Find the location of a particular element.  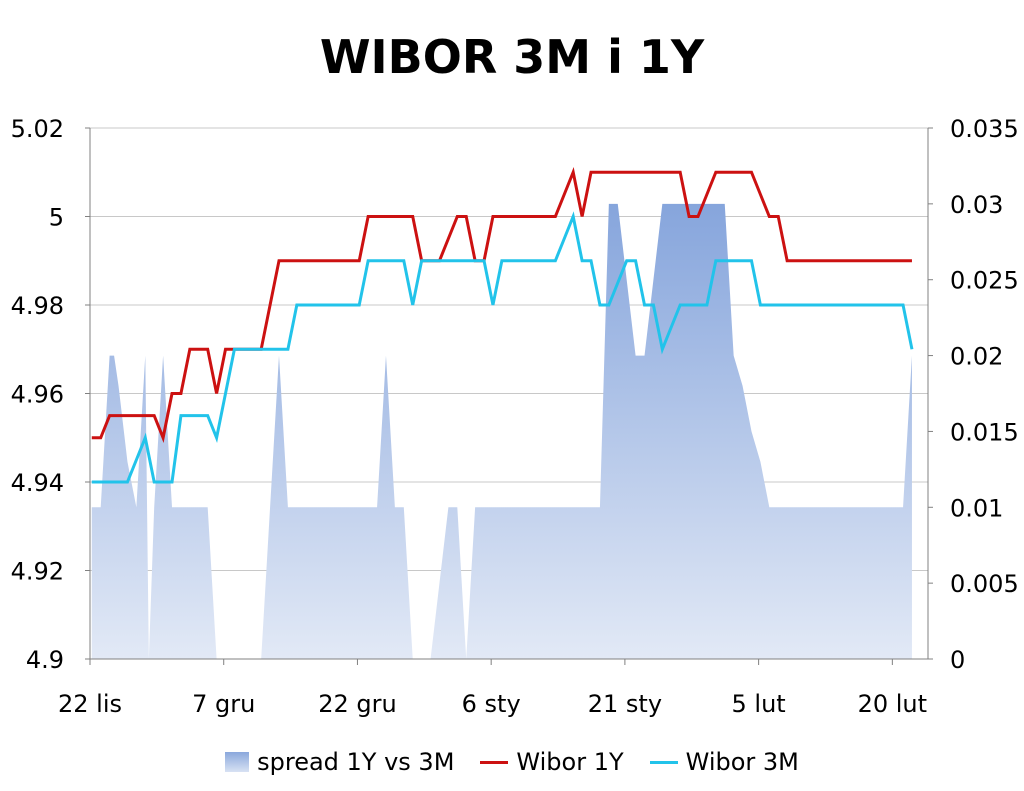

legend-label-wibor-1y: Wibor 1Y is located at coordinates (570, 762).